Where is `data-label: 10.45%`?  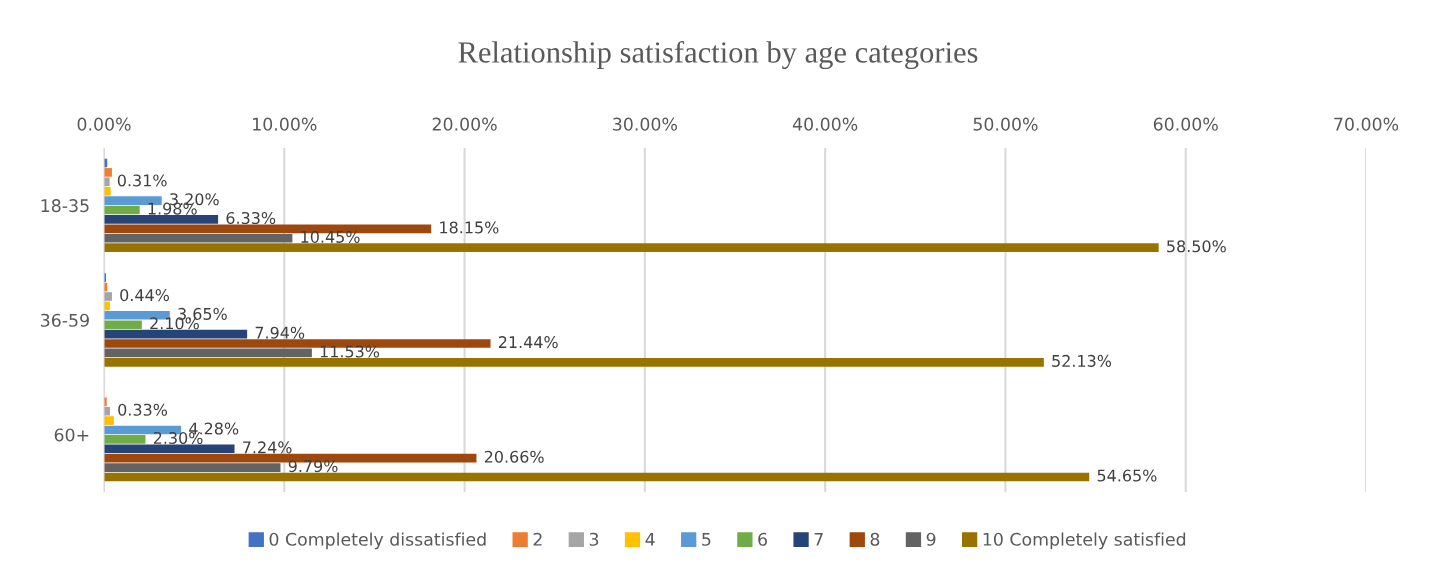
data-label: 10.45% is located at coordinates (330, 236).